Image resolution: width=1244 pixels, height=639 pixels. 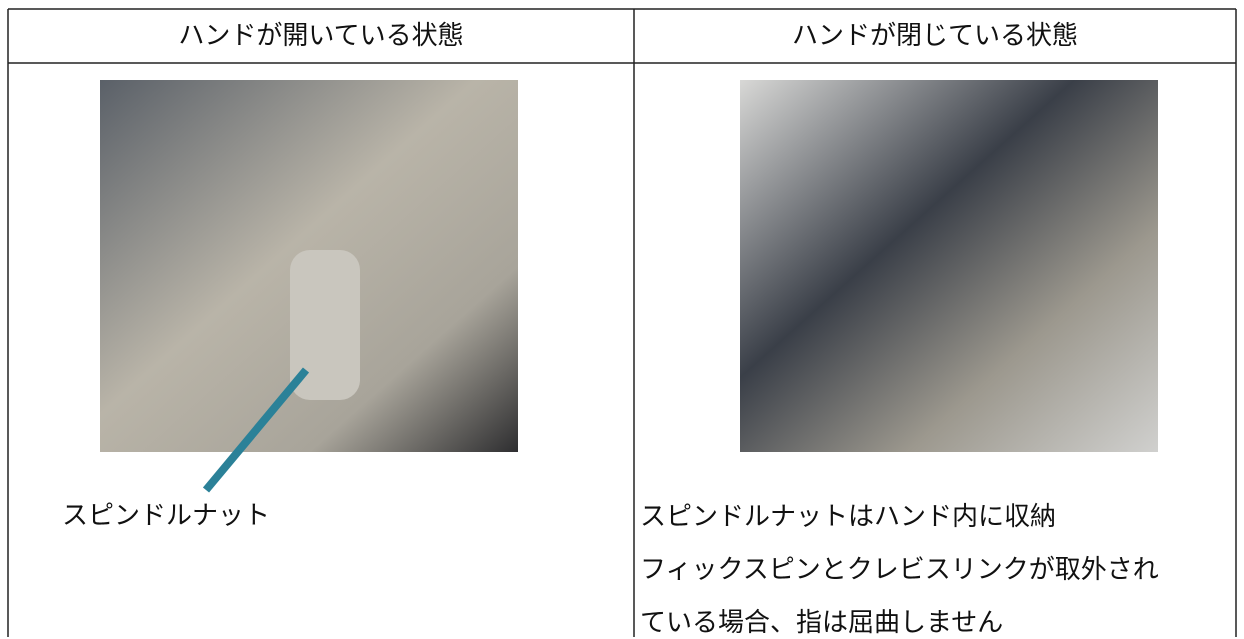 What do you see at coordinates (256, 430) in the screenshot?
I see `pointer-arrow` at bounding box center [256, 430].